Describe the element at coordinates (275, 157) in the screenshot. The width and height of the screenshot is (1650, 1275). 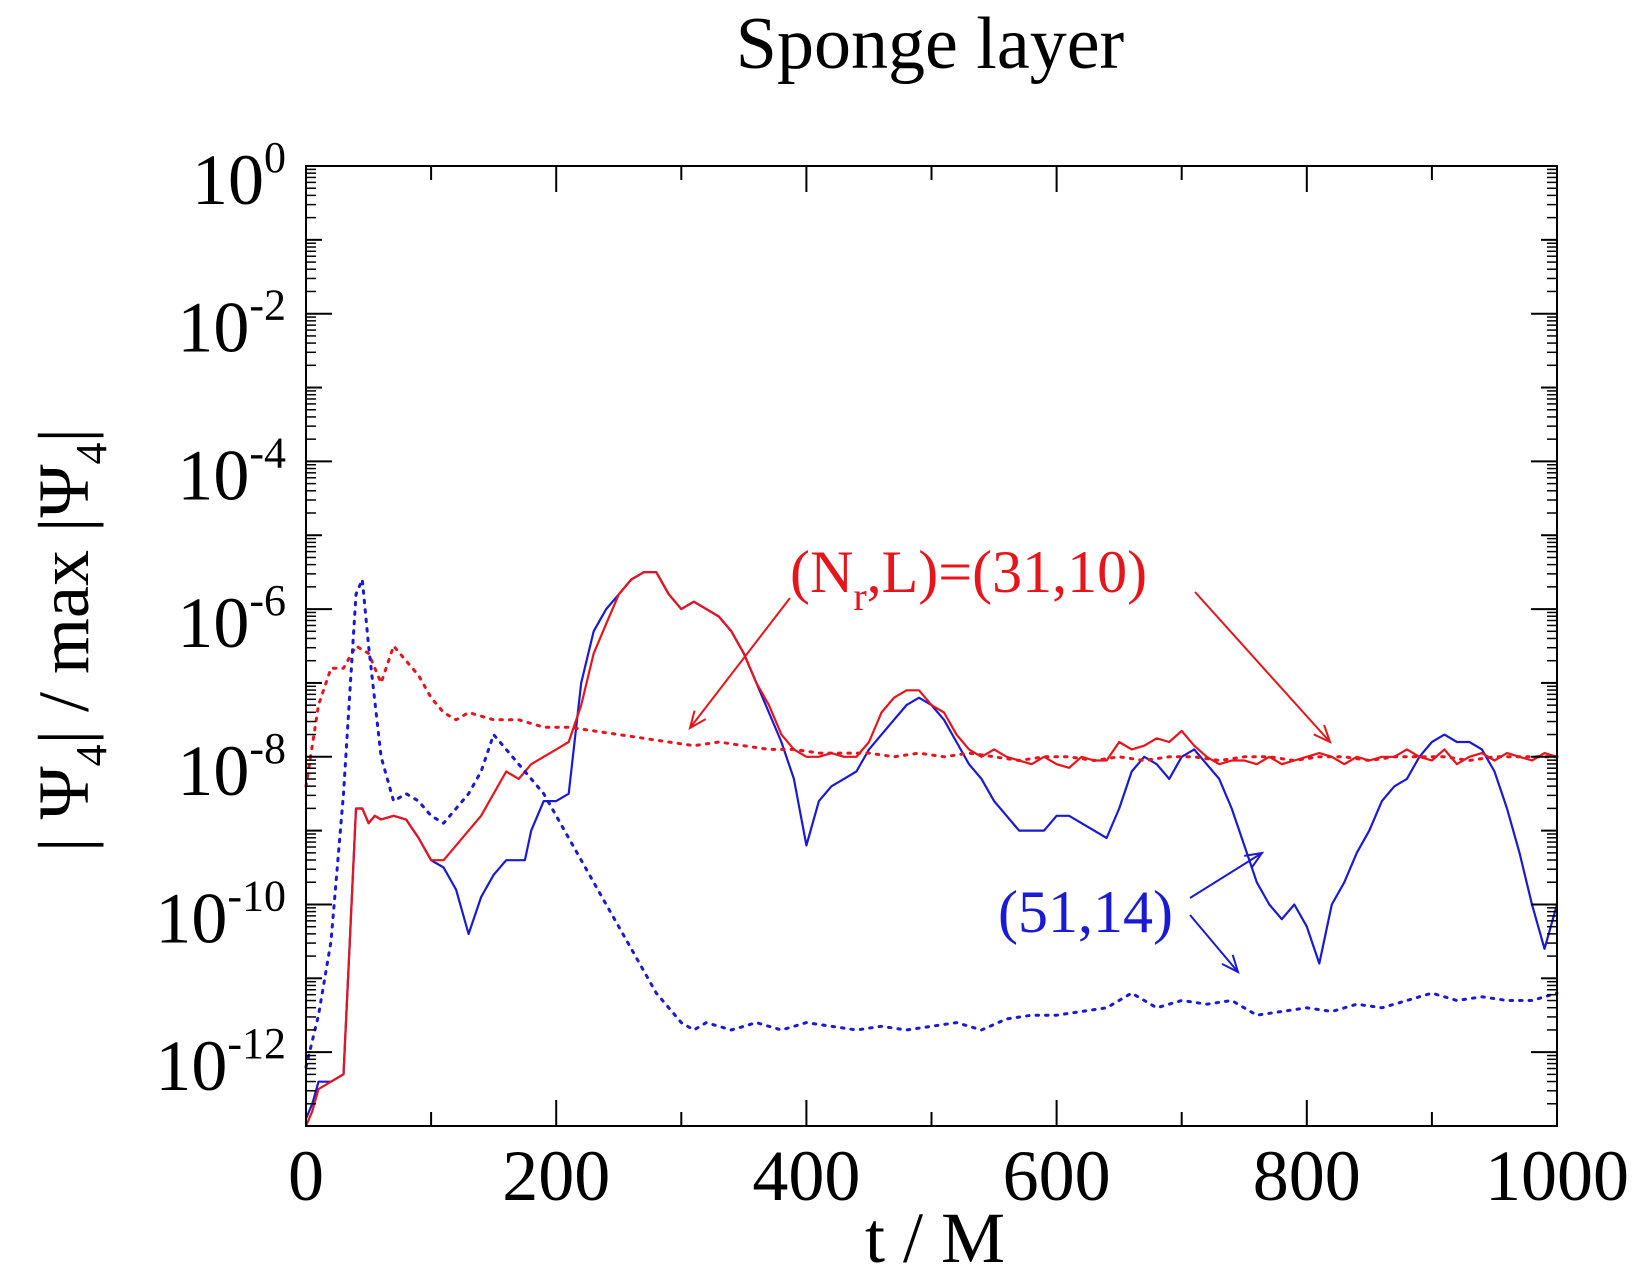
I see `y-tick-exp: 0` at that location.